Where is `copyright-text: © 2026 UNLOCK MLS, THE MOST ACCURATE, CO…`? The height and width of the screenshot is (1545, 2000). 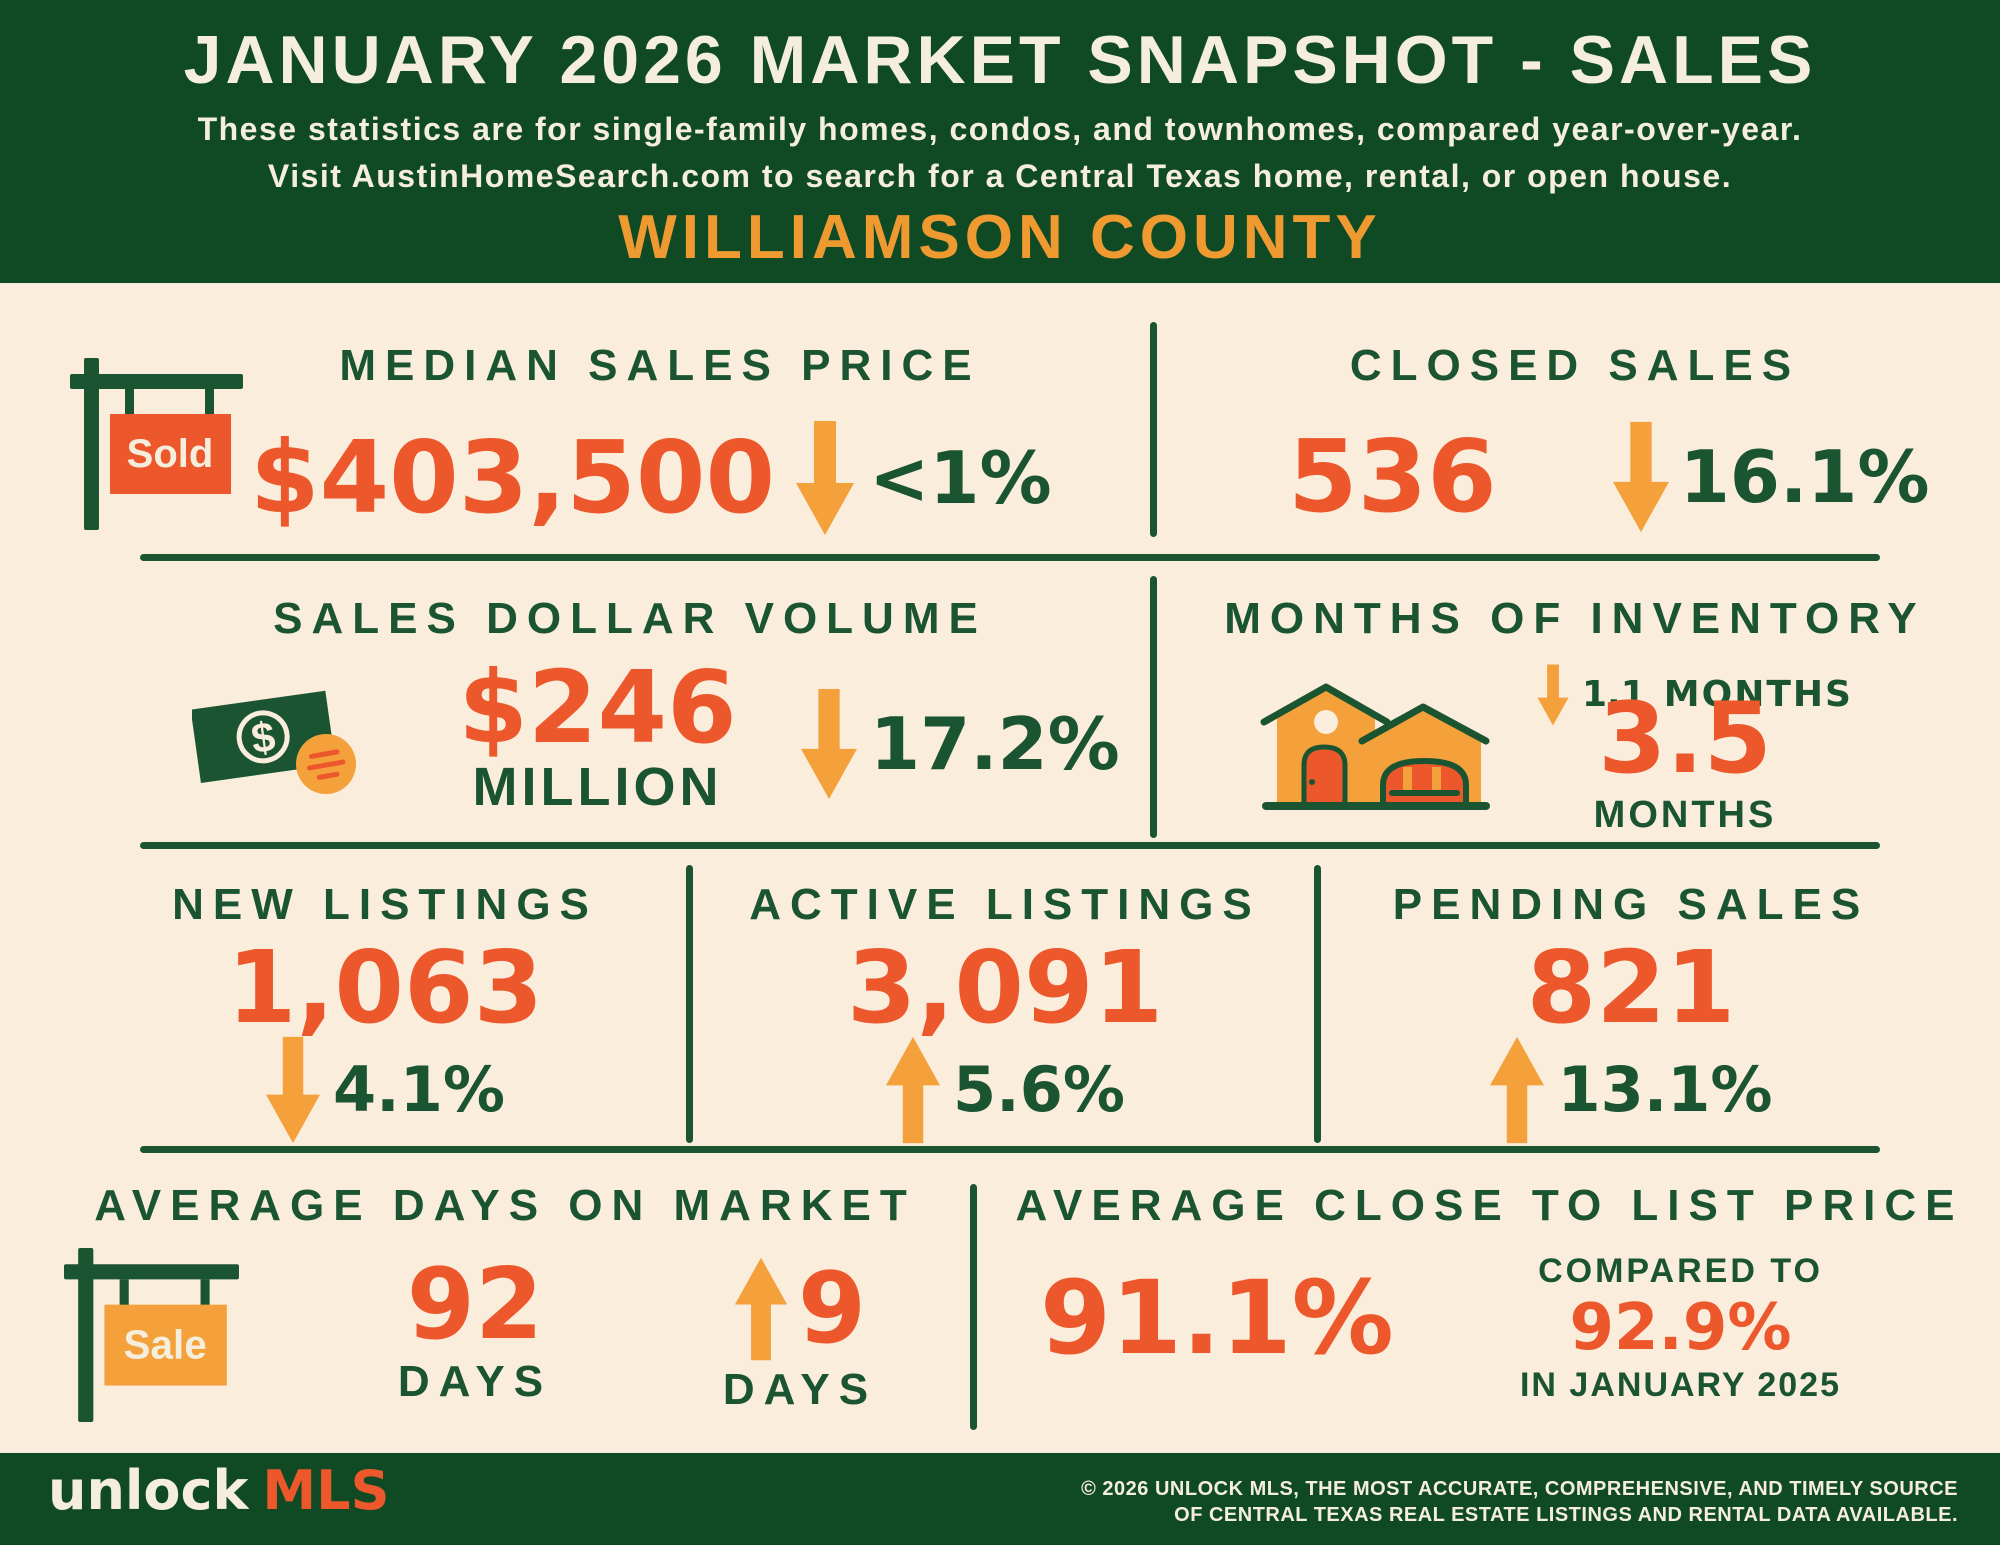
copyright-text: © 2026 UNLOCK MLS, THE MOST ACCURATE, CO… is located at coordinates (1519, 1502).